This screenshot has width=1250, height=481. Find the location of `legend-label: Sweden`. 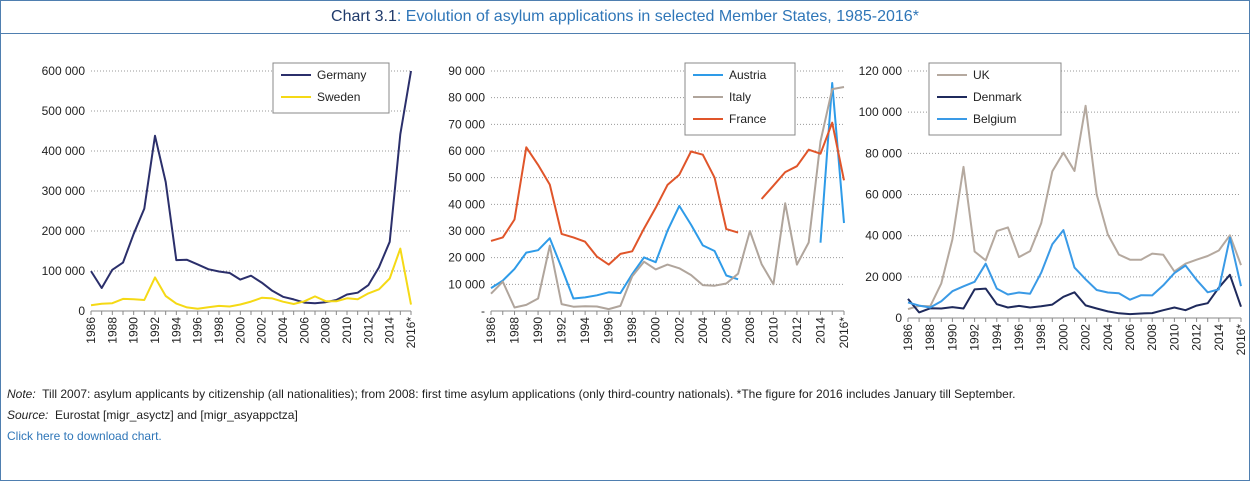

legend-label: Sweden is located at coordinates (338, 97).